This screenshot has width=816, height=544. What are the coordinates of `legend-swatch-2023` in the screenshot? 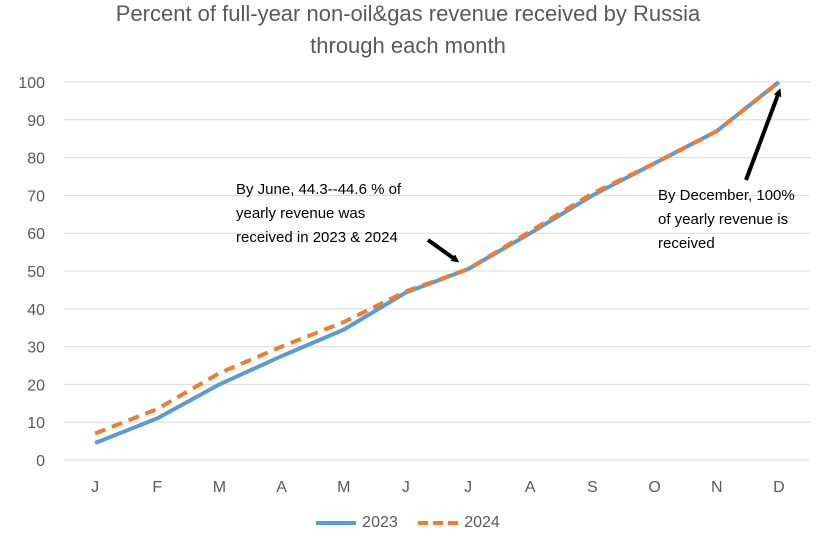 It's located at (336, 523).